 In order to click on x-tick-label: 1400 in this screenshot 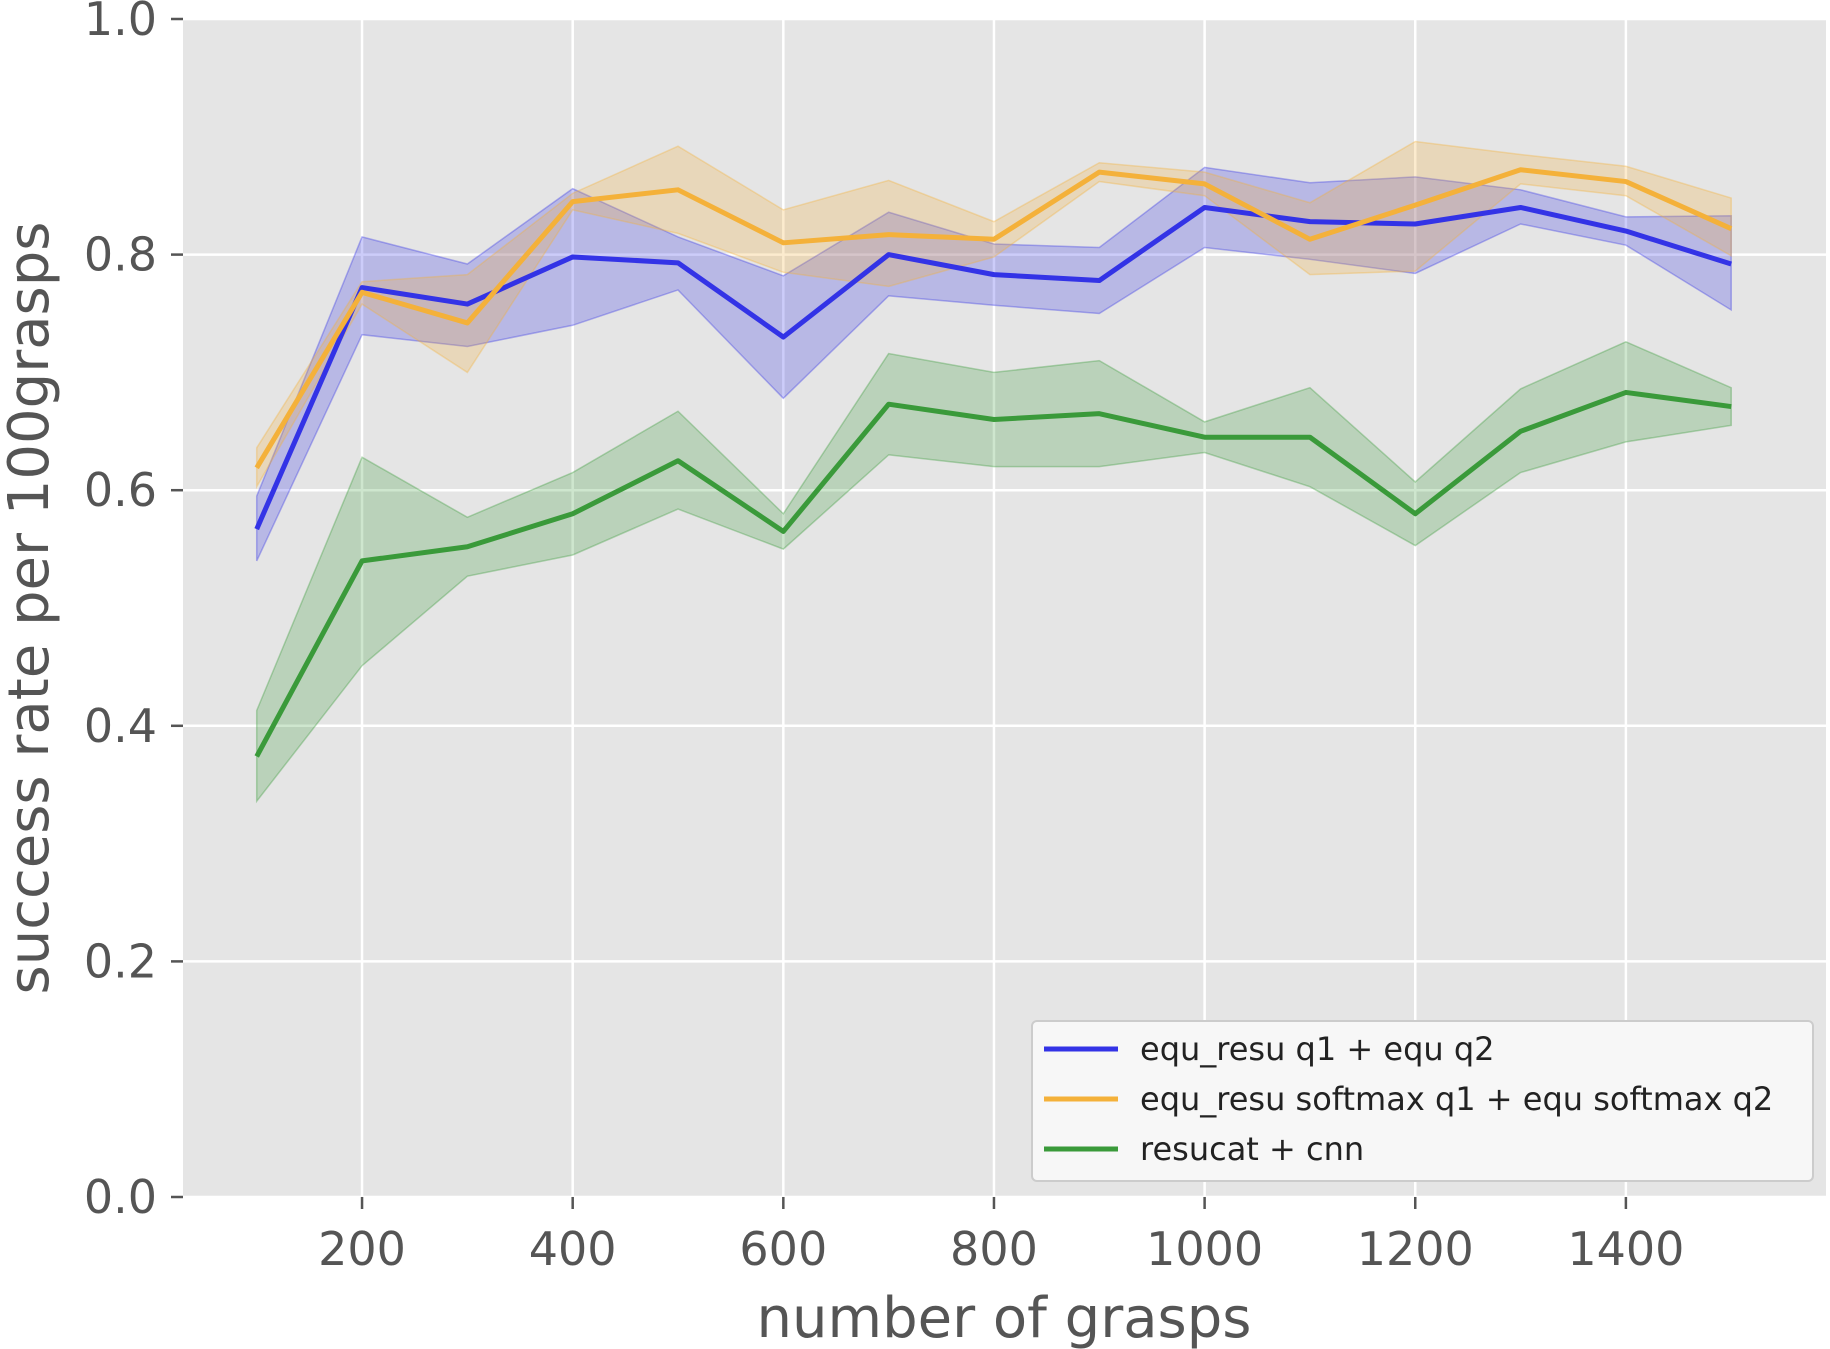, I will do `click(1625, 1249)`.